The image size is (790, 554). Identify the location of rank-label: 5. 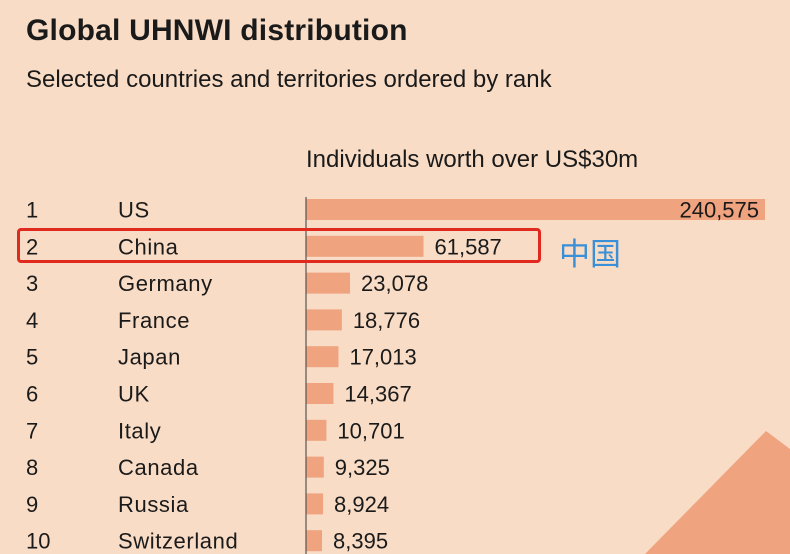
(32, 357).